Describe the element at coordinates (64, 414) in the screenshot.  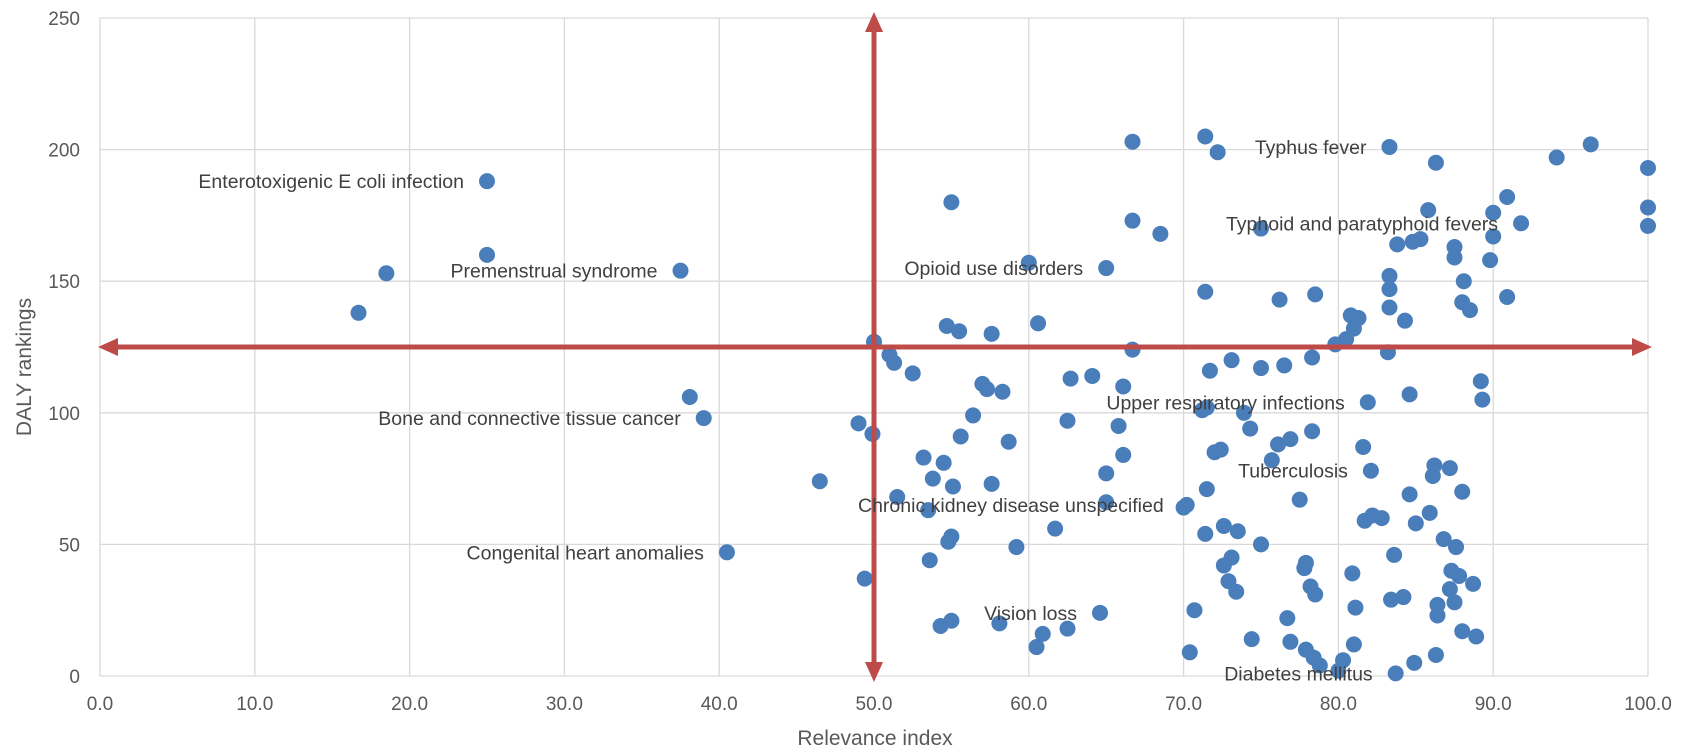
I see `y-tick-label: 100` at that location.